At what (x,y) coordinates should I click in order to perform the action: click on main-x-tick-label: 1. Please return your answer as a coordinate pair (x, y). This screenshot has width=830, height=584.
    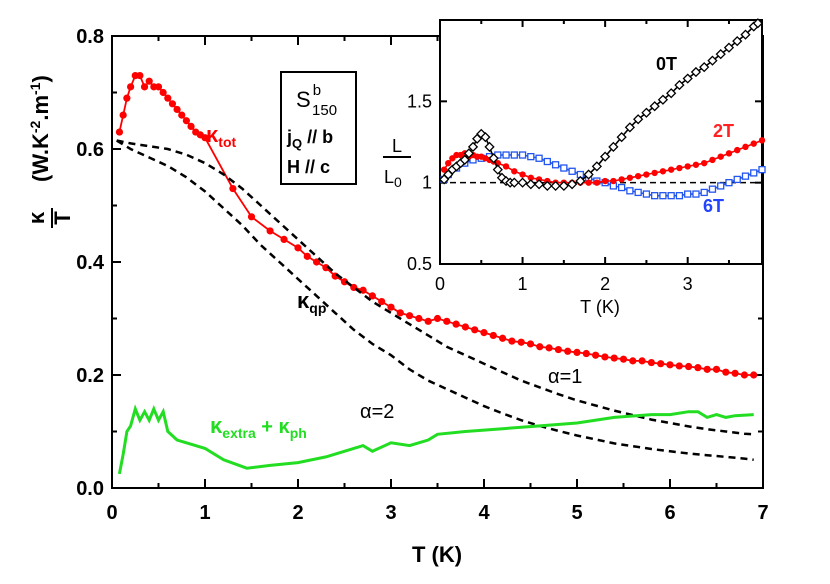
    Looking at the image, I should click on (204, 513).